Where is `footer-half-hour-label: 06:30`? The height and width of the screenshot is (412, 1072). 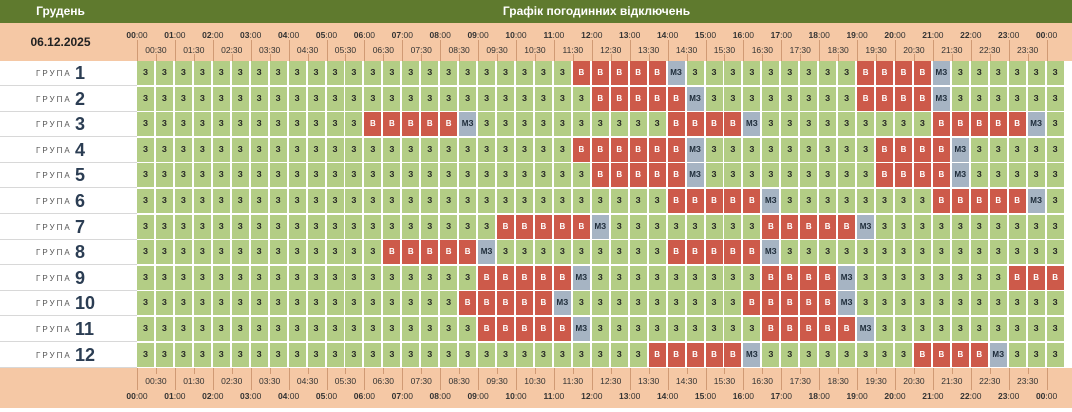 footer-half-hour-label: 06:30 is located at coordinates (383, 381).